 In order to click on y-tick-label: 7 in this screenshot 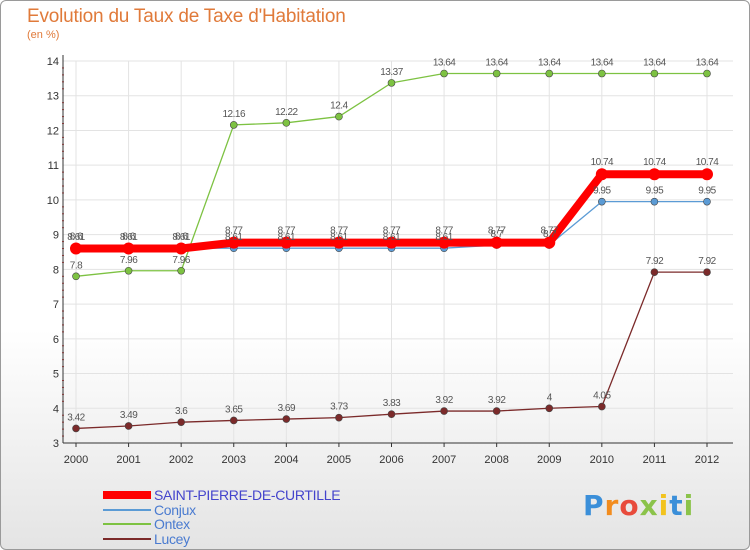, I will do `click(56, 305)`.